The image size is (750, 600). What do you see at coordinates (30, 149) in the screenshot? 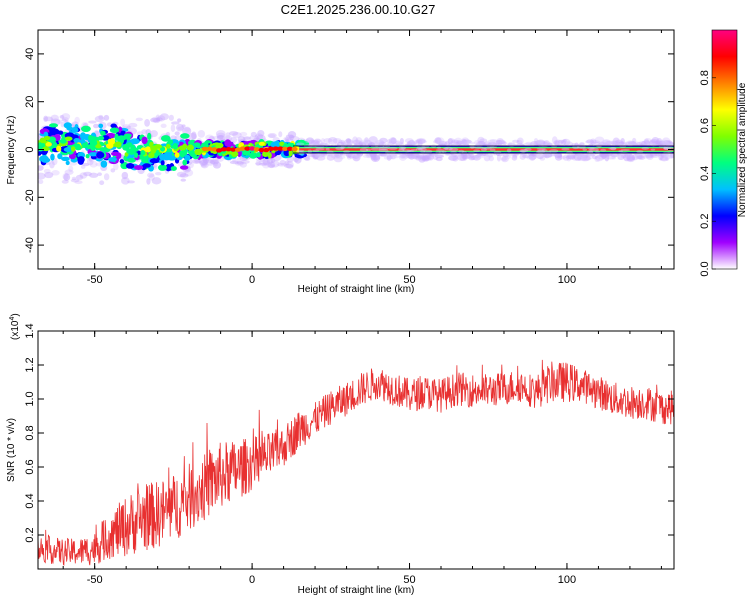
I see `y-tick-label: 0` at bounding box center [30, 149].